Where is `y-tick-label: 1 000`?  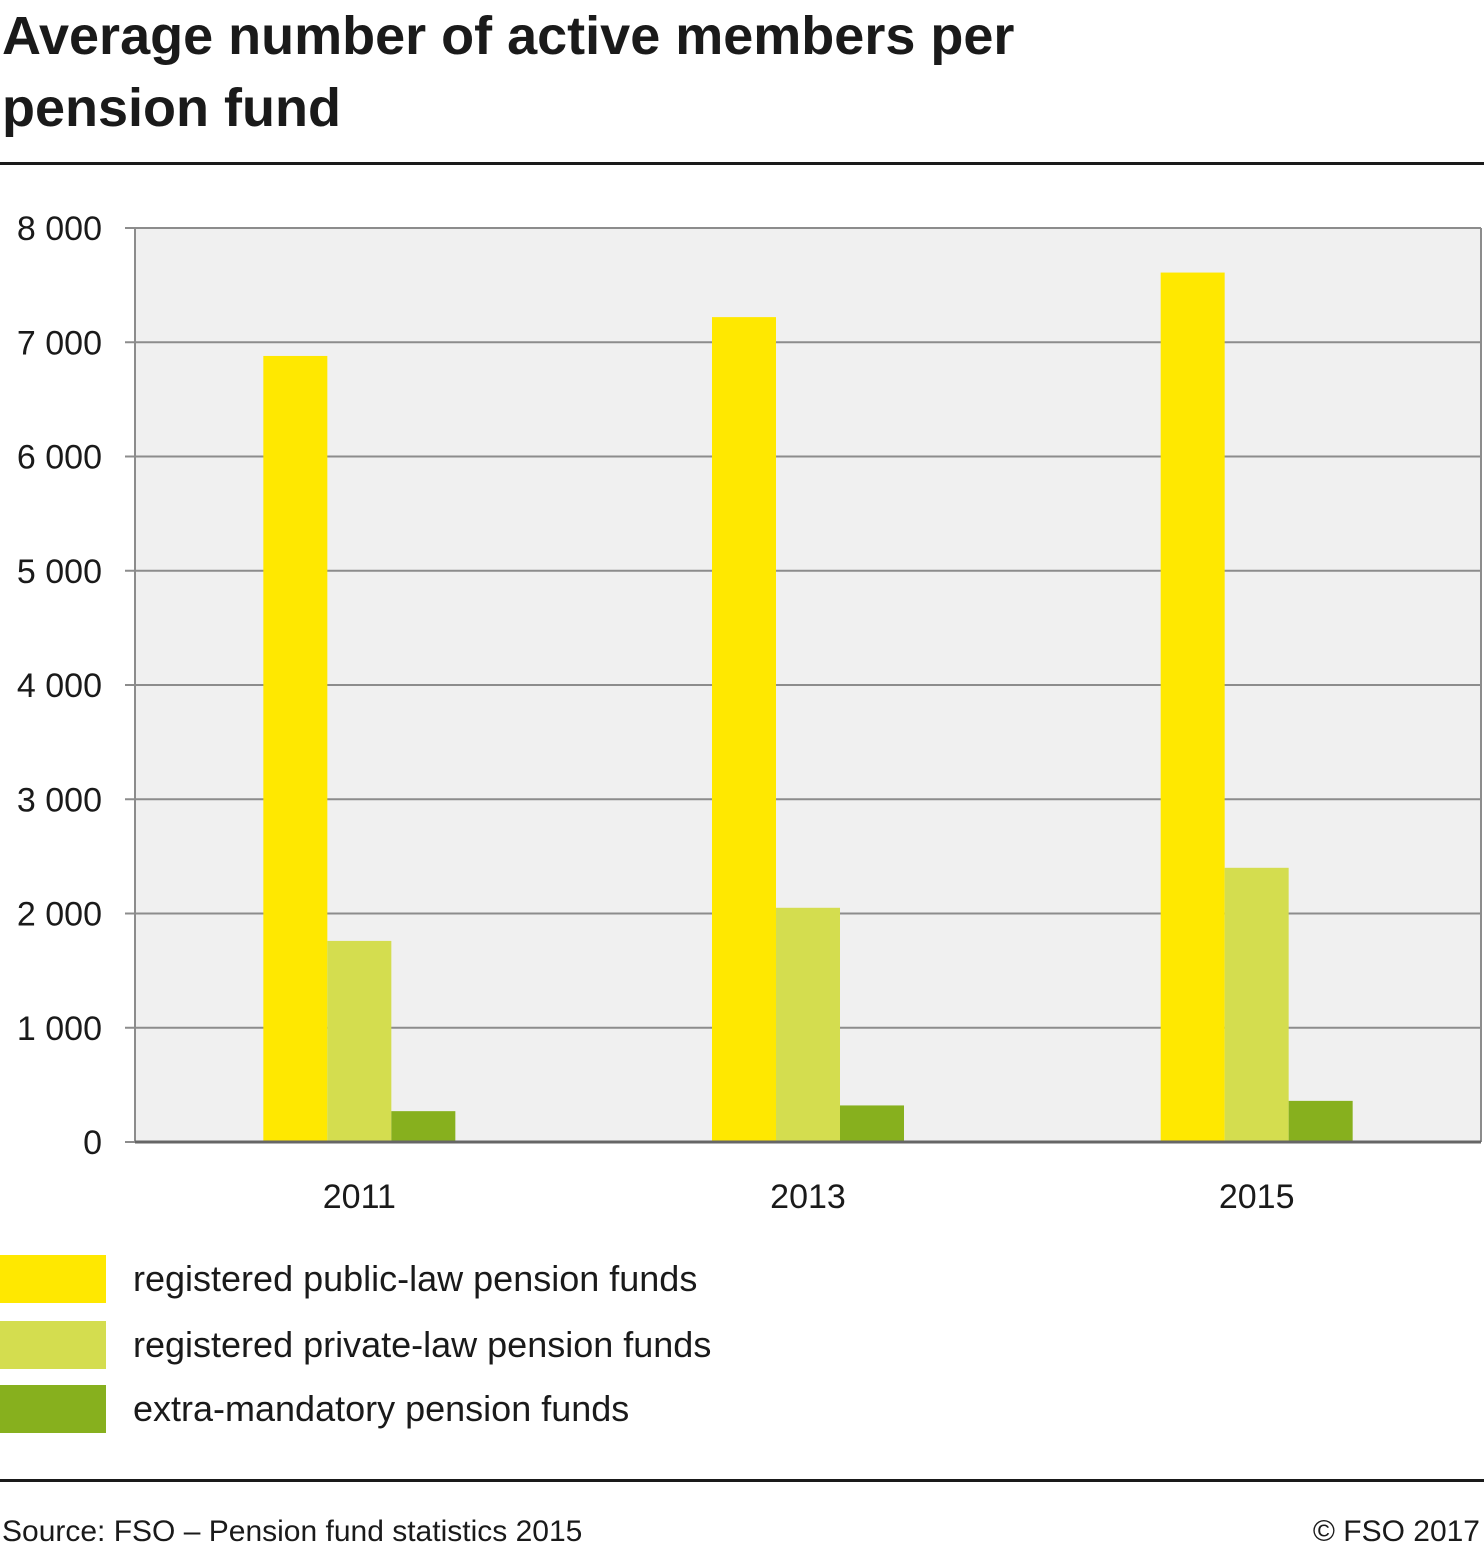
y-tick-label: 1 000 is located at coordinates (59, 1029).